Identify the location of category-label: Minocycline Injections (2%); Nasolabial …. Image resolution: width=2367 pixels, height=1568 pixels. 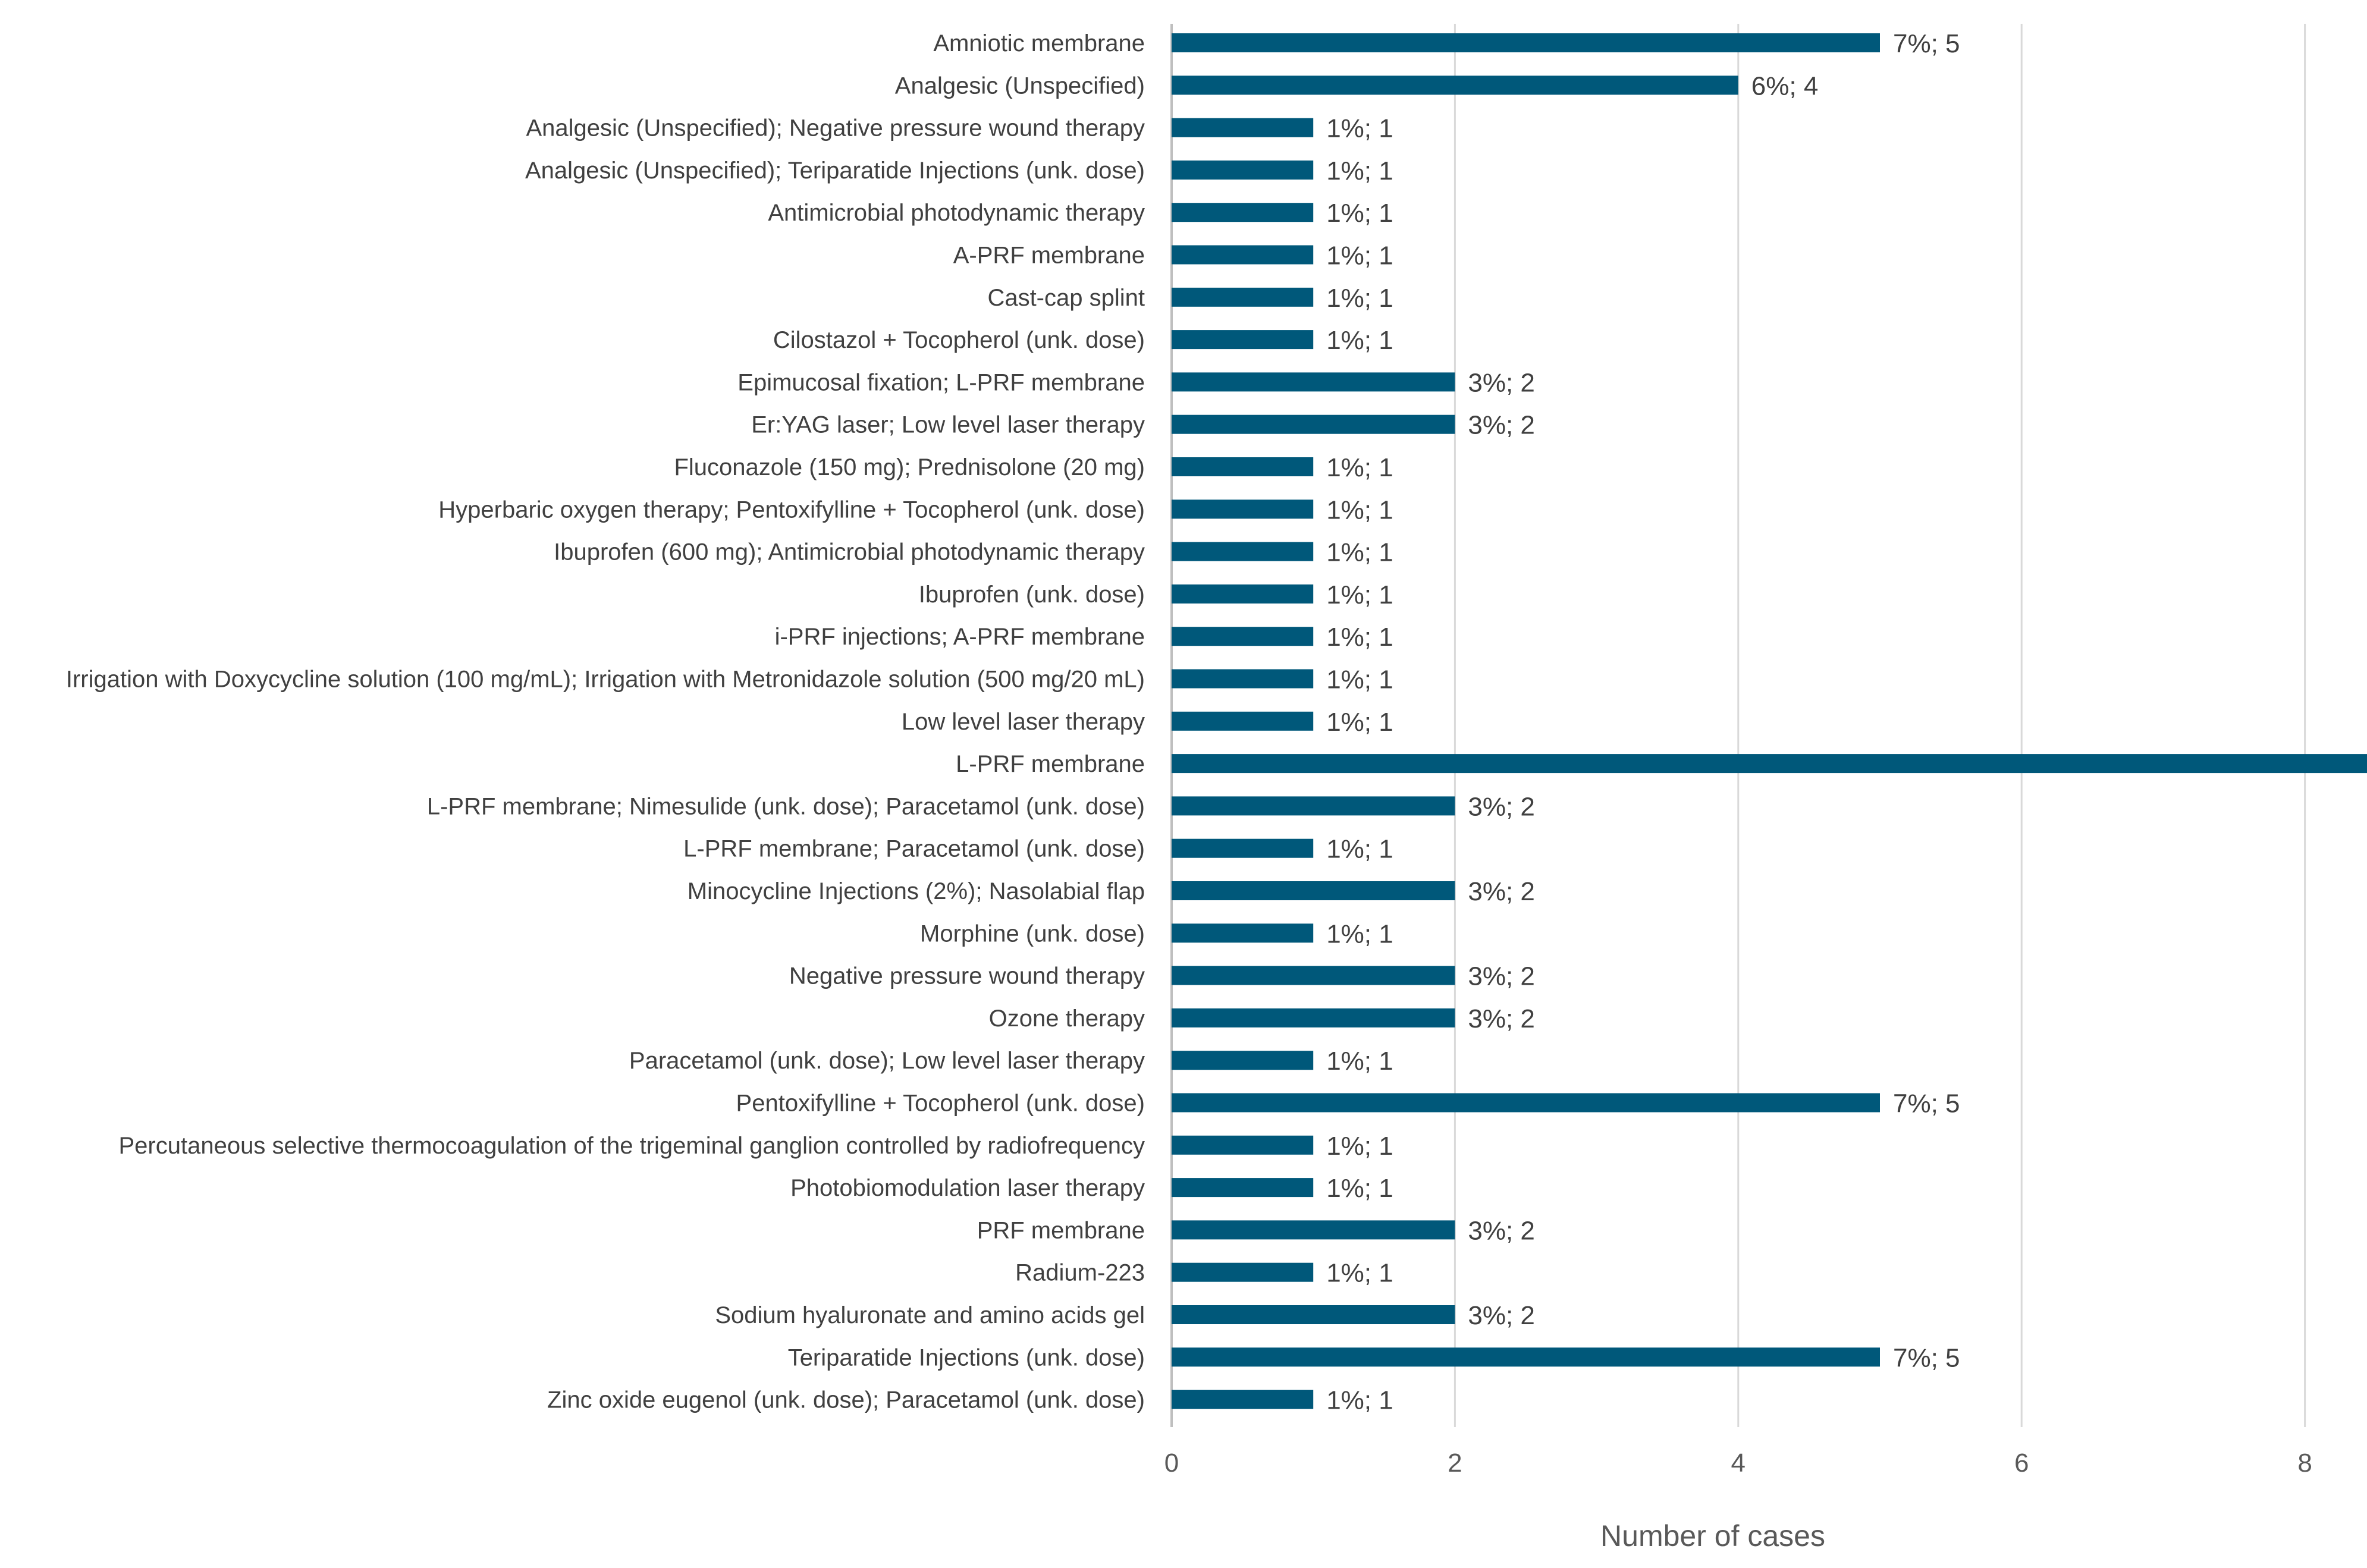
(916, 891).